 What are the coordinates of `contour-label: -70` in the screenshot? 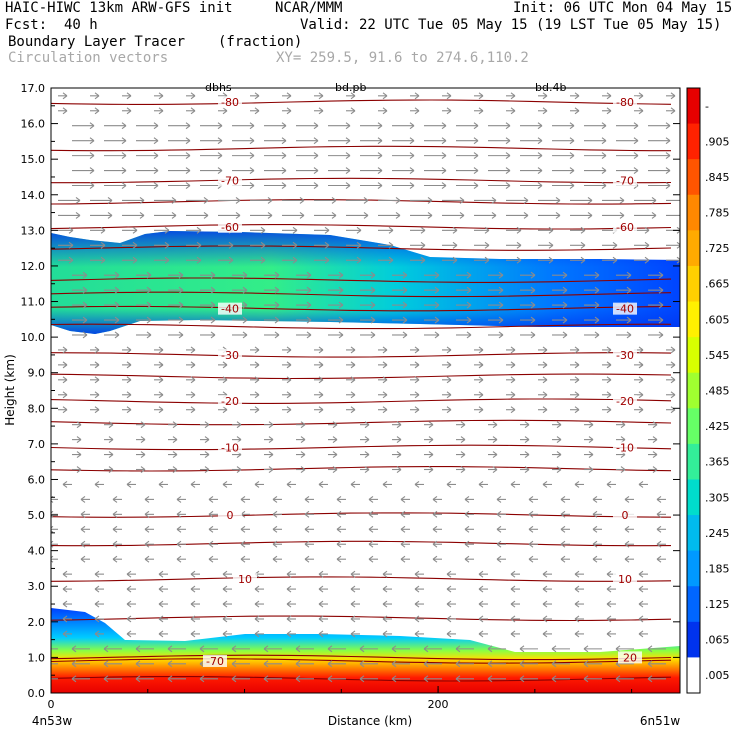 It's located at (215, 661).